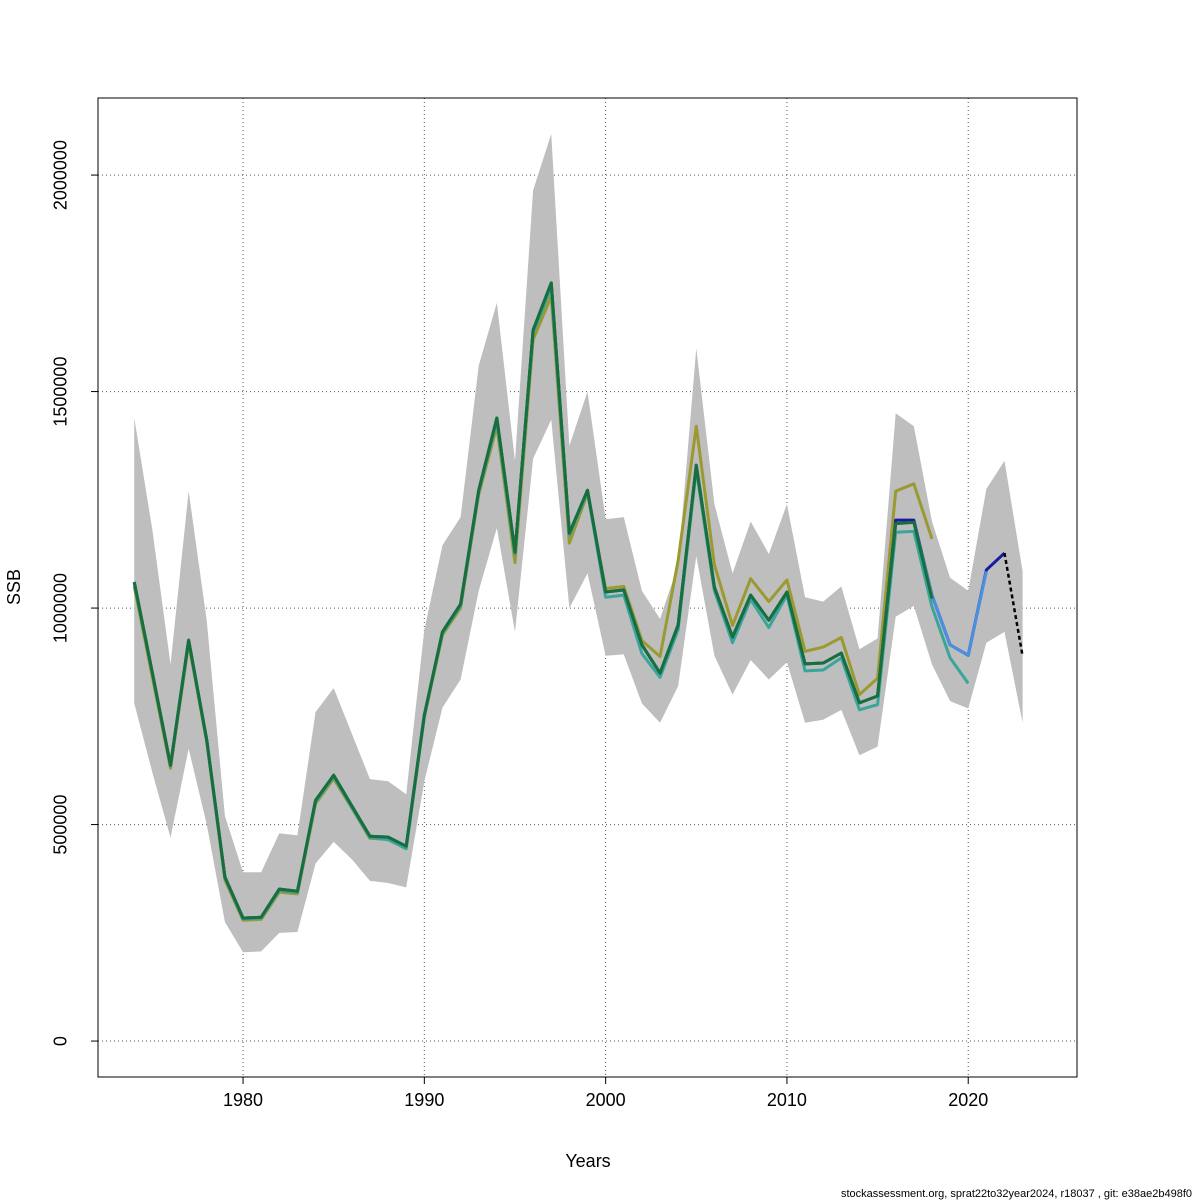 This screenshot has height=1200, width=1200. What do you see at coordinates (968, 1100) in the screenshot?
I see `x-tick-label: 2020` at bounding box center [968, 1100].